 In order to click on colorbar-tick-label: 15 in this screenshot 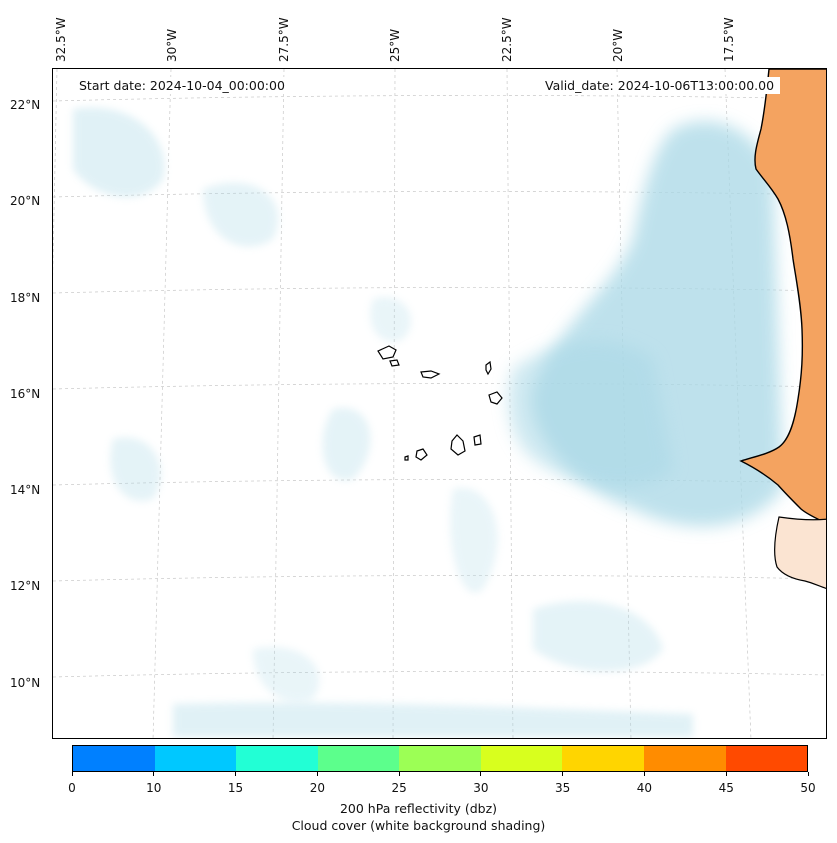, I will do `click(235, 788)`.